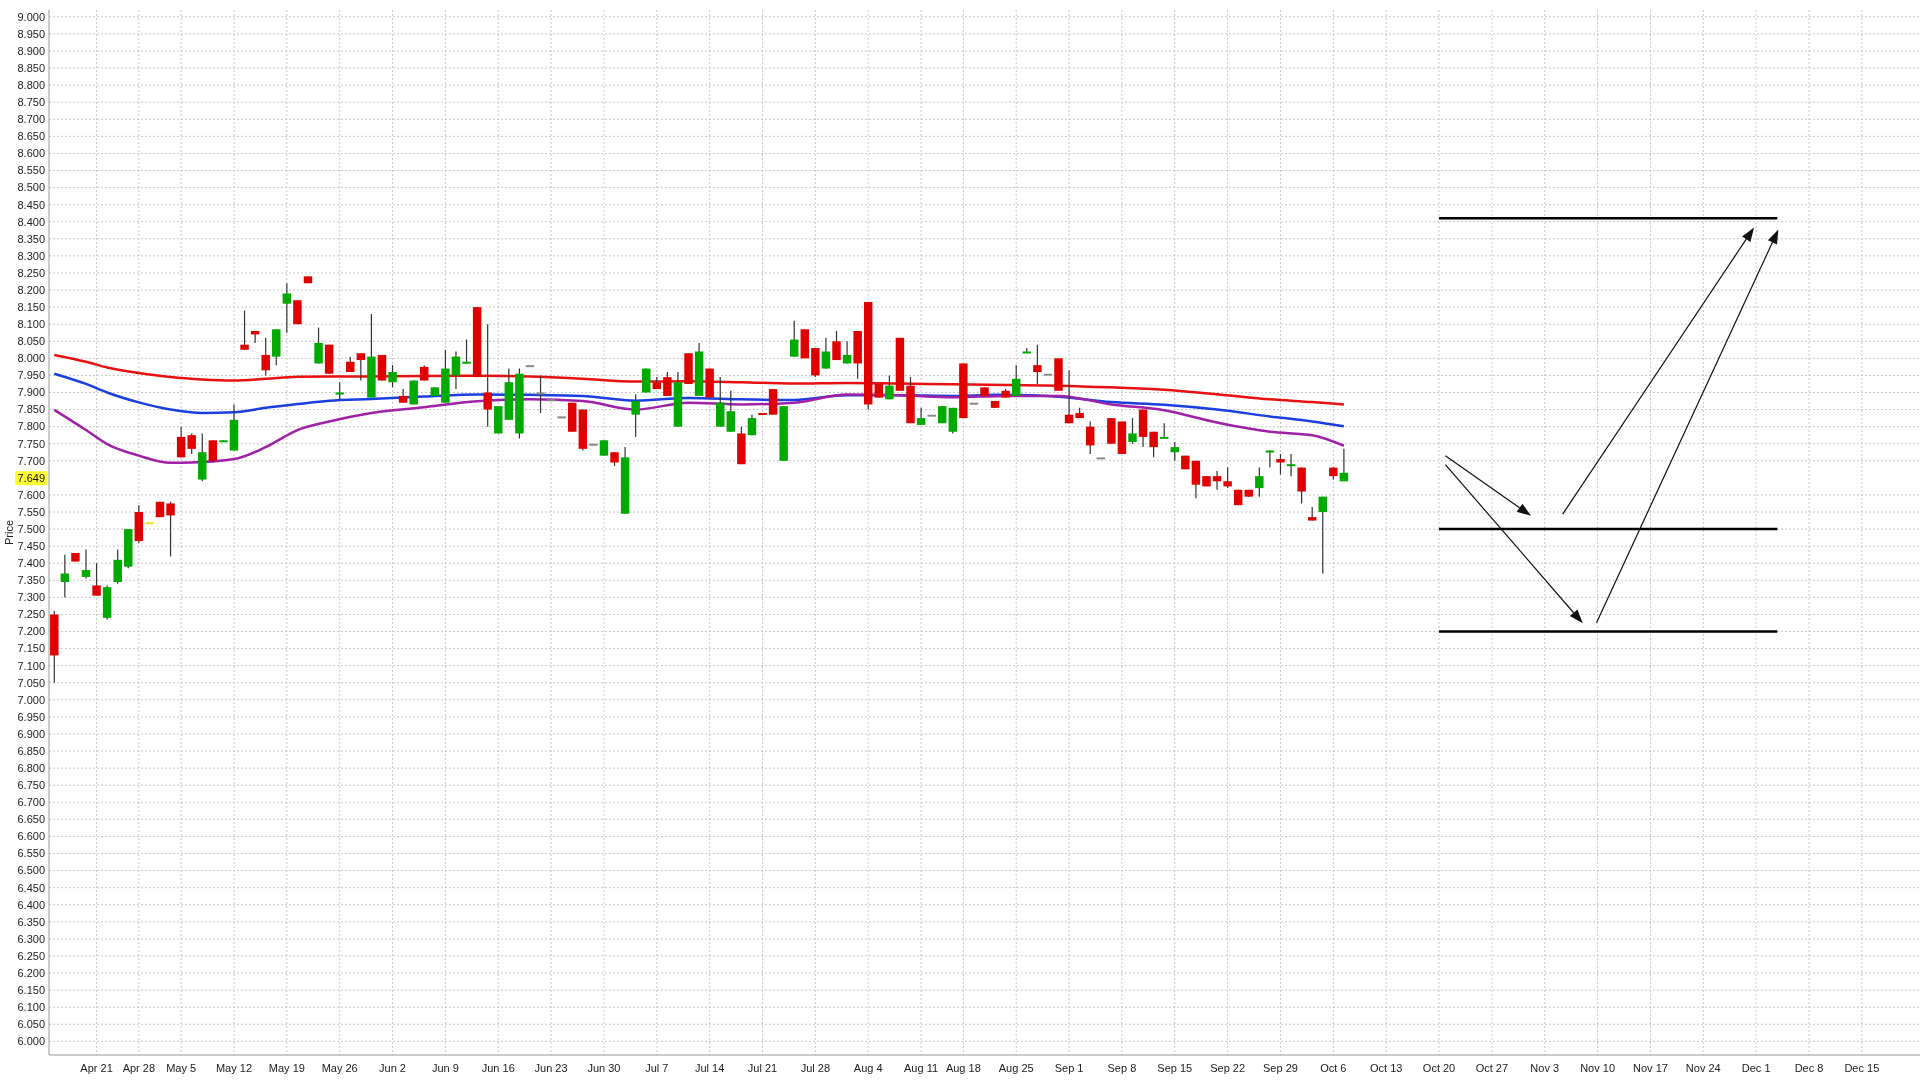 This screenshot has height=1080, width=1920. I want to click on y-tick-label: 7.400, so click(31, 563).